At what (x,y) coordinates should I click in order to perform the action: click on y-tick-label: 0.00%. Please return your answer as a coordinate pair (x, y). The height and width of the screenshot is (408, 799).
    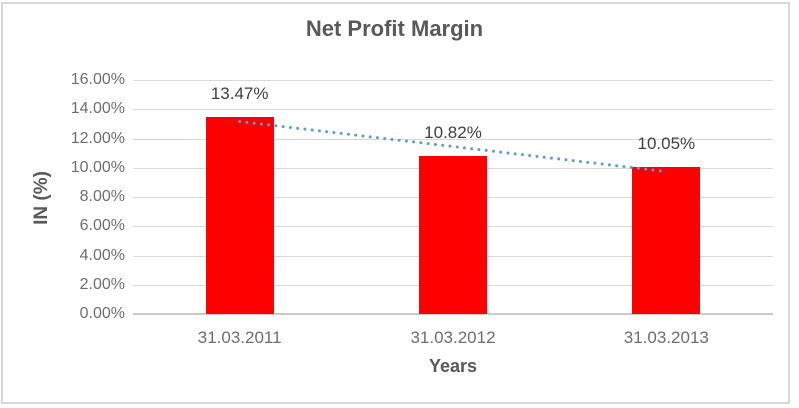
    Looking at the image, I should click on (102, 313).